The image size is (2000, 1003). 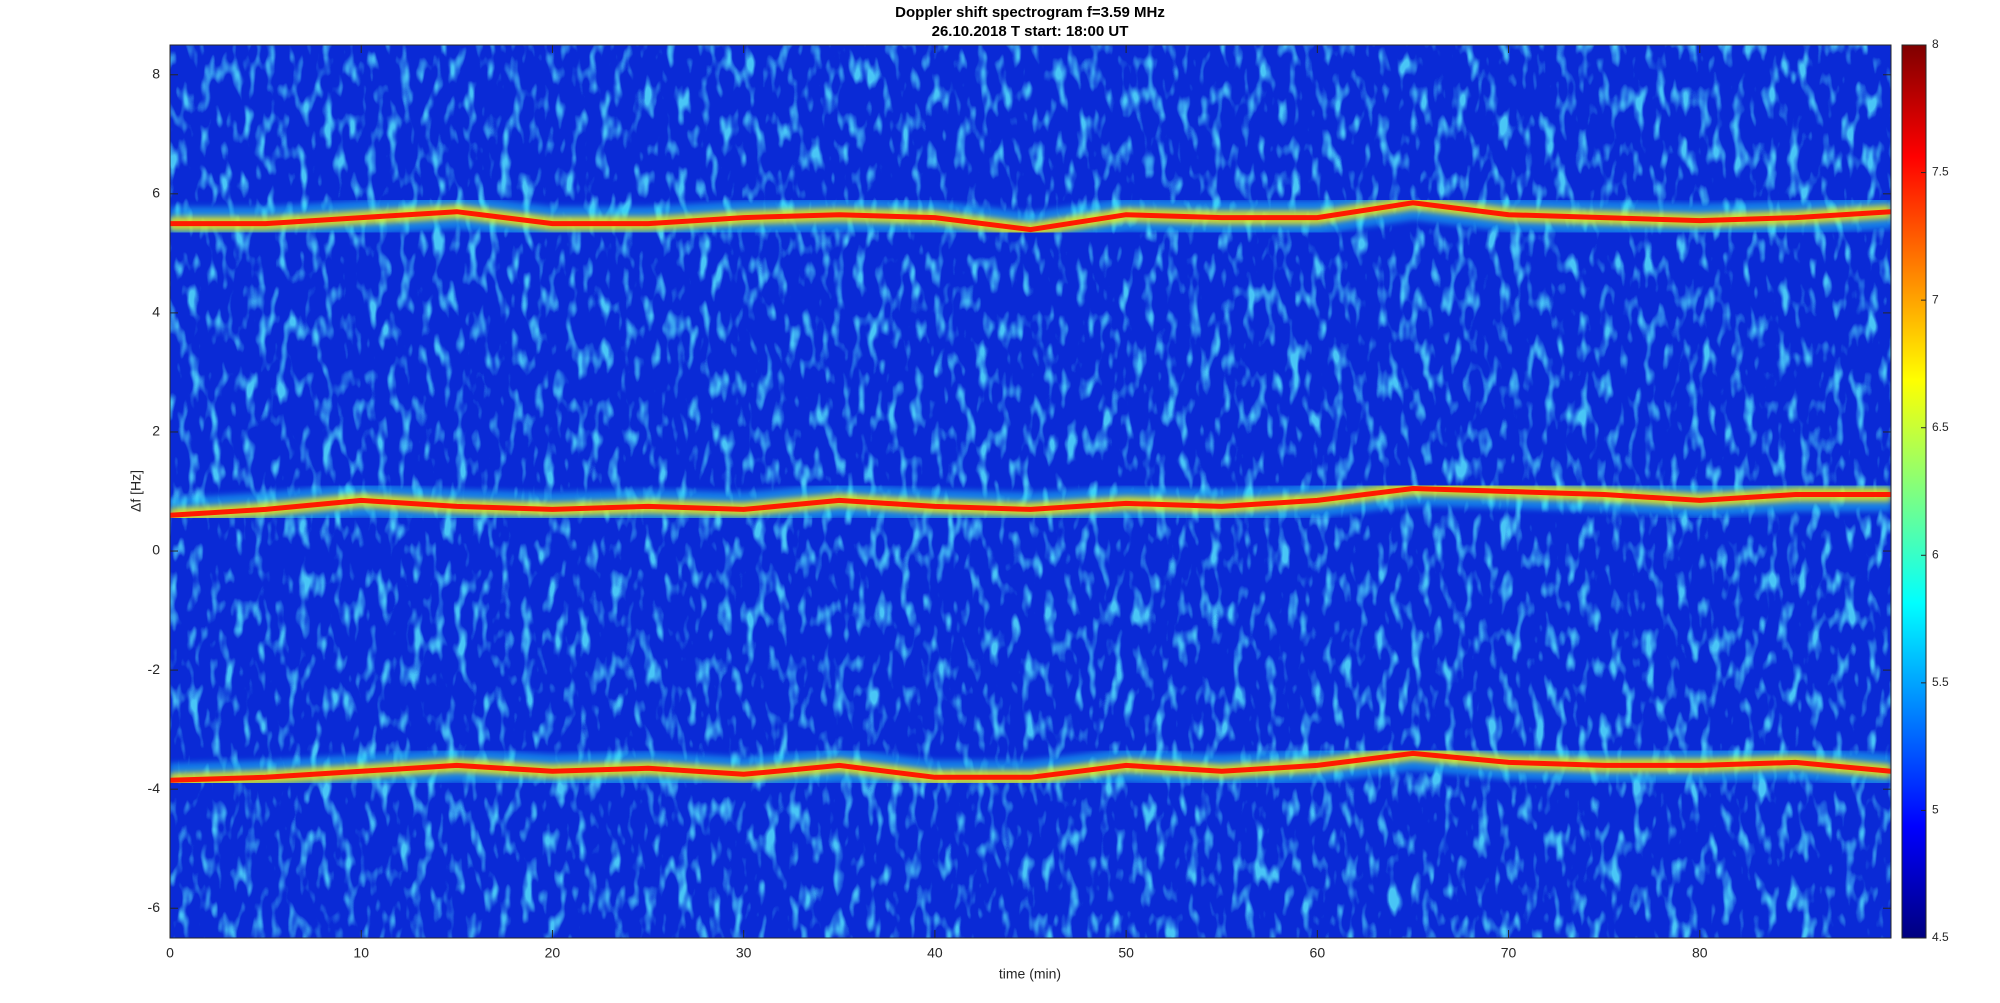 I want to click on chart-subtitle: 26.10.2018 T start: 18:00 UT, so click(x=1030, y=31).